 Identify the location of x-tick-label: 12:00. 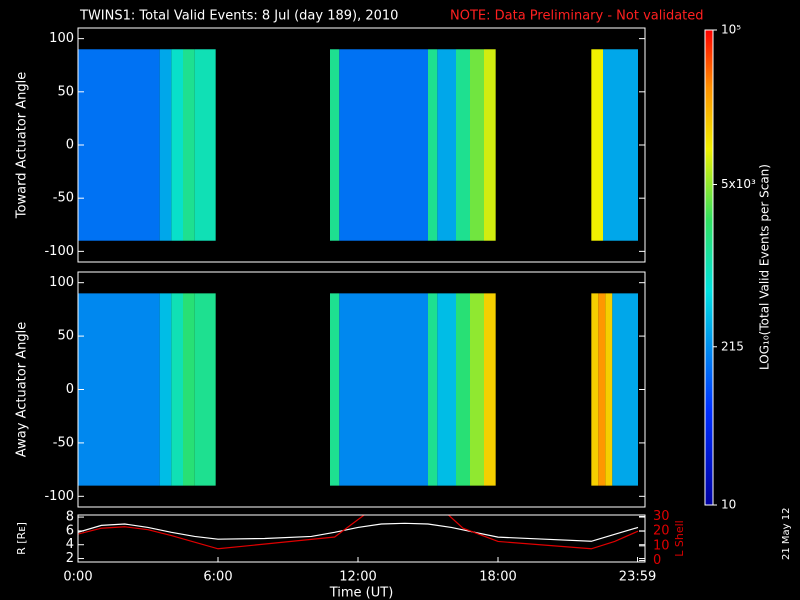
(357, 577).